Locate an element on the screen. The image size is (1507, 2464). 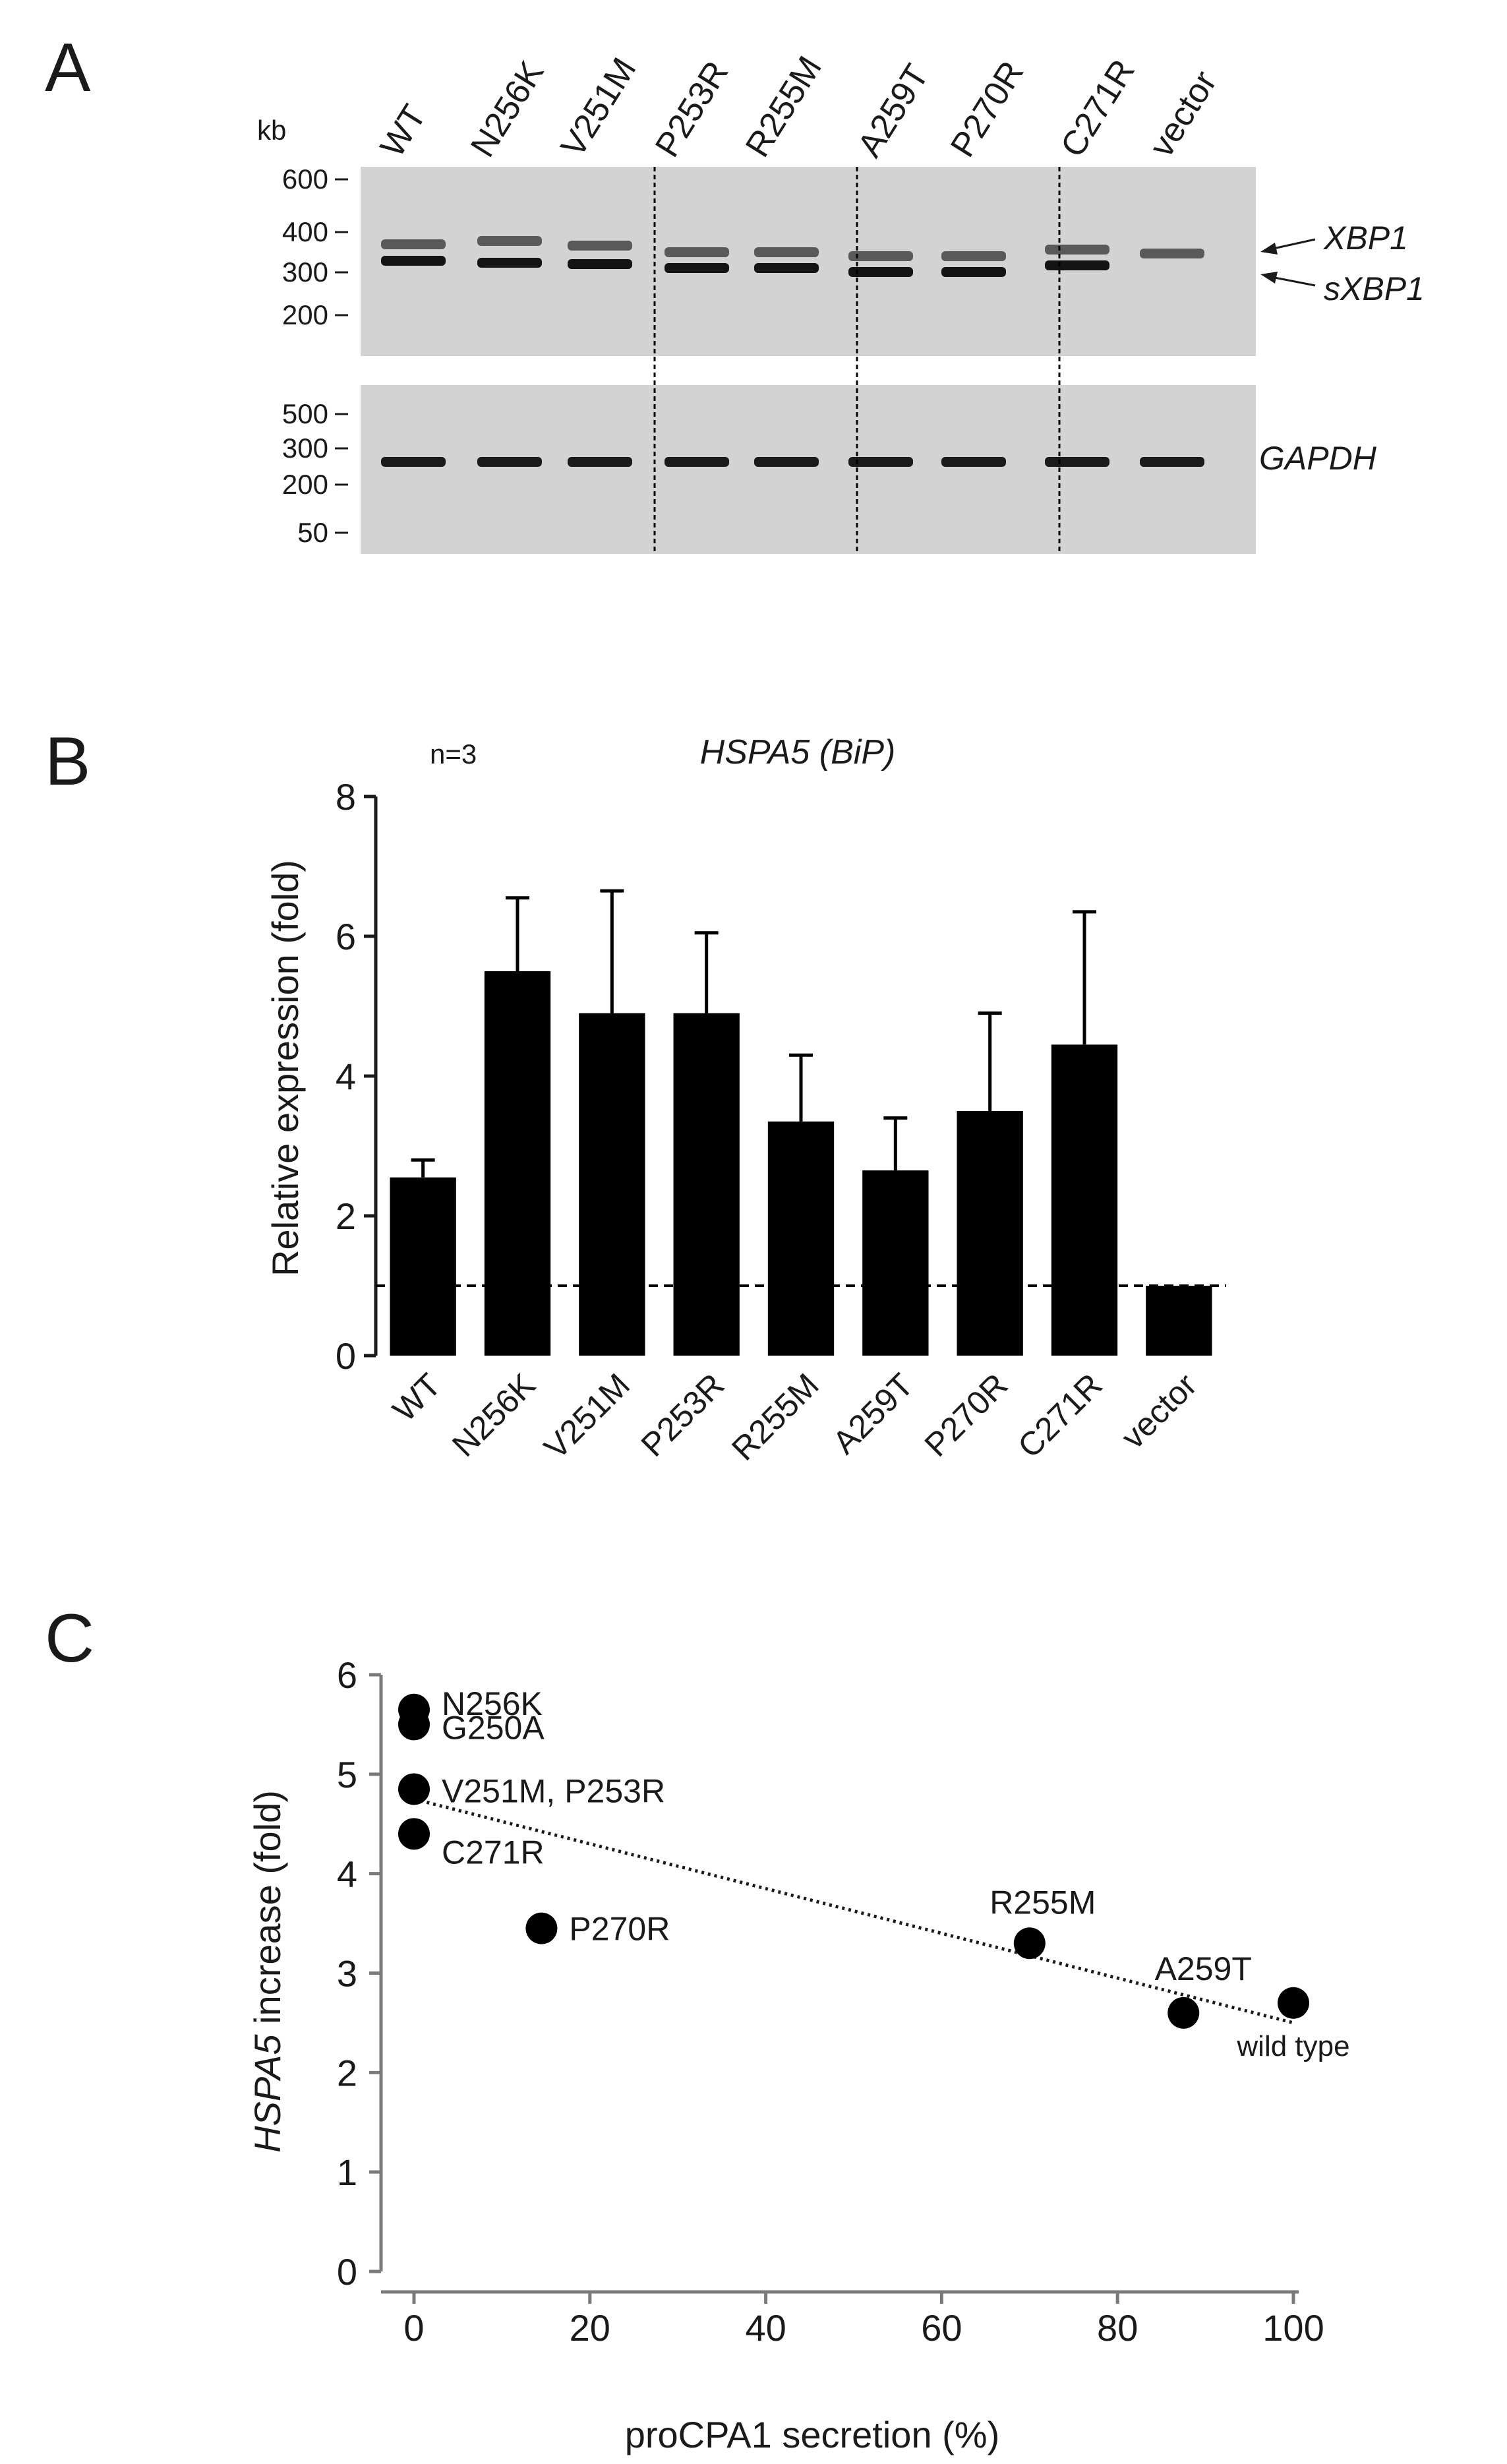
lane-label: A259T is located at coordinates (893, 111).